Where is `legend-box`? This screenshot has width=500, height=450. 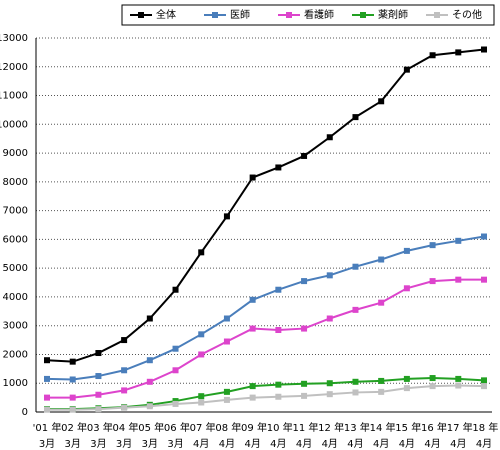
legend-box is located at coordinates (308, 15).